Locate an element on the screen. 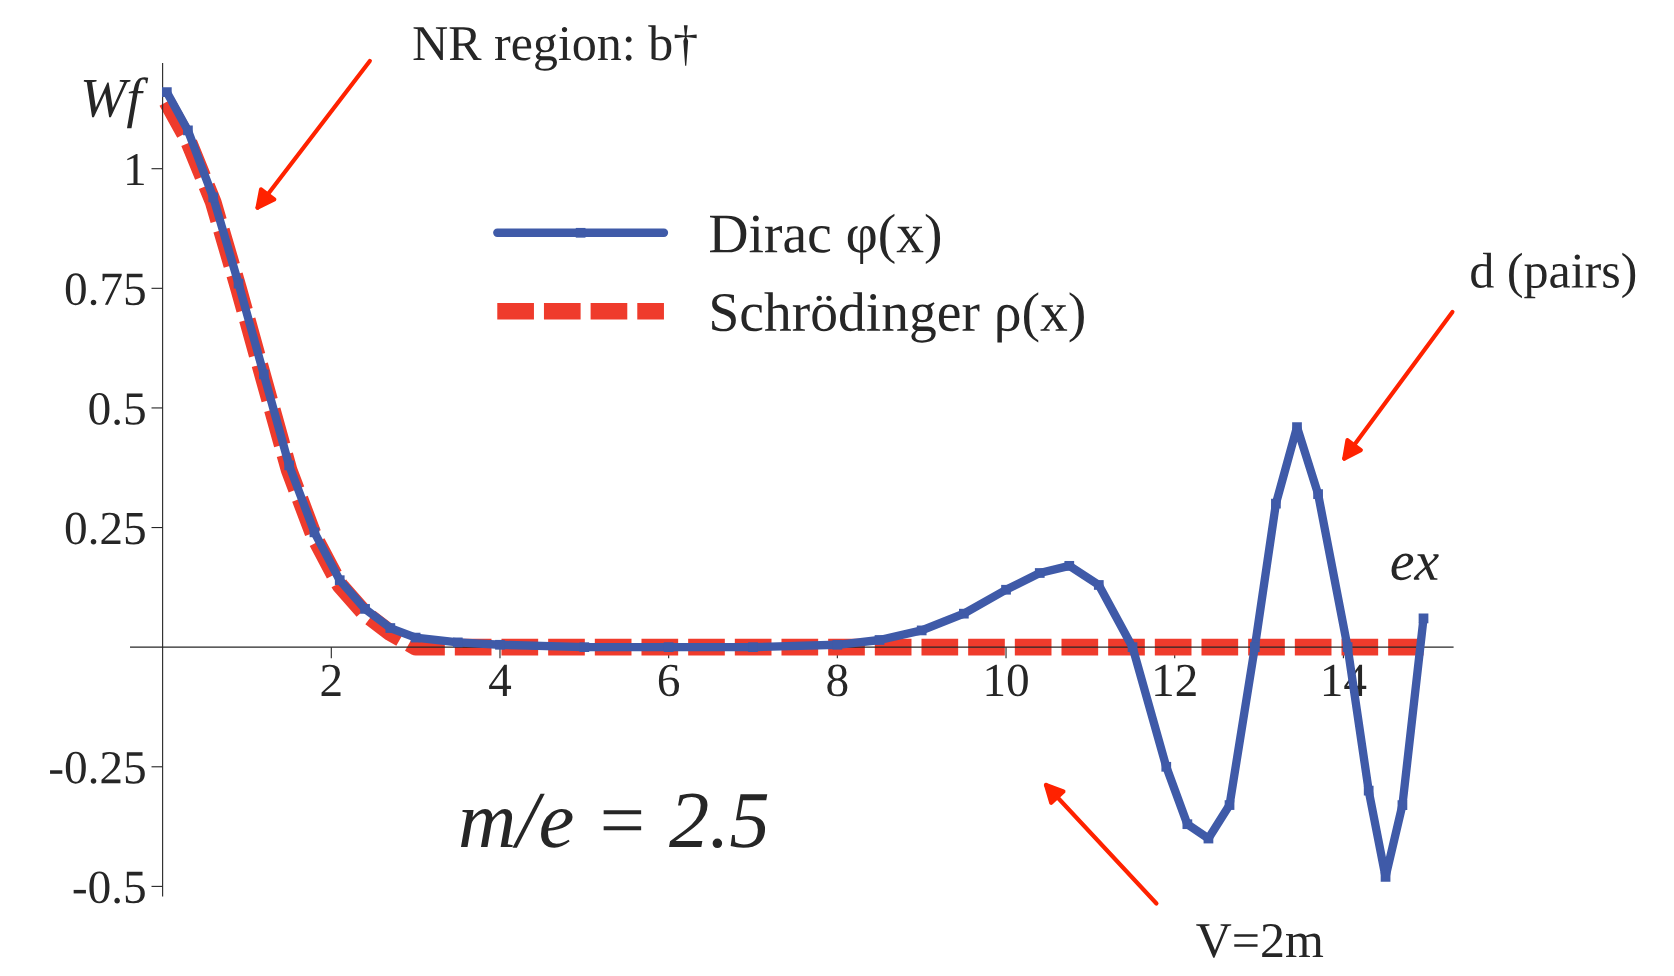  y-tick-label: 0.25 is located at coordinates (105, 528).